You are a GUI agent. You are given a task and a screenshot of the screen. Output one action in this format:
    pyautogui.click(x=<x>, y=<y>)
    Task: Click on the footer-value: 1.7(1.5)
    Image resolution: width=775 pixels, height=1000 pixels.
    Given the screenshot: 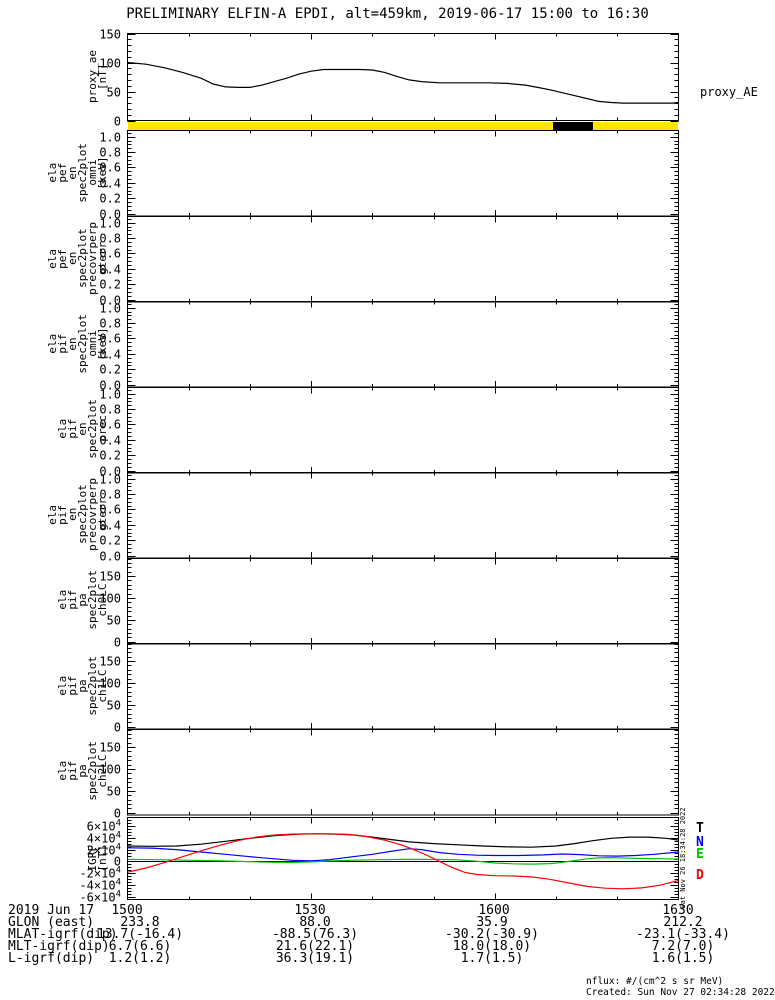 What is the action you would take?
    pyautogui.click(x=492, y=958)
    